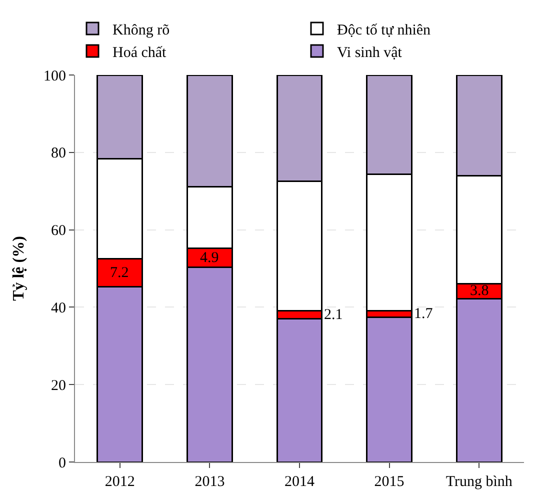 This screenshot has width=539, height=502. What do you see at coordinates (140, 52) in the screenshot?
I see `legend-label: Hoá chất` at bounding box center [140, 52].